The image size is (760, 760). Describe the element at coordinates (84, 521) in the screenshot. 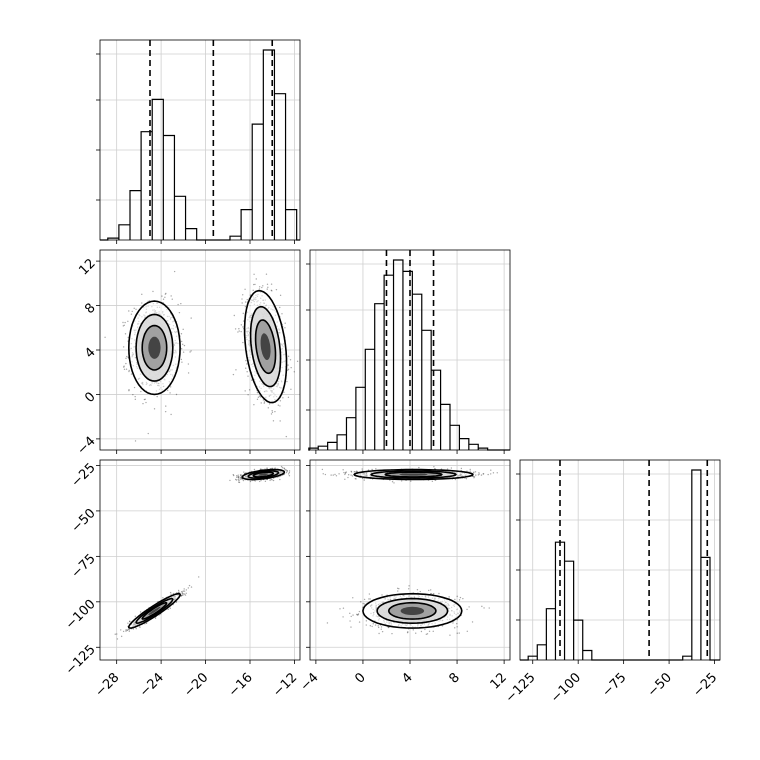

I see `y-tick-label: −50` at that location.